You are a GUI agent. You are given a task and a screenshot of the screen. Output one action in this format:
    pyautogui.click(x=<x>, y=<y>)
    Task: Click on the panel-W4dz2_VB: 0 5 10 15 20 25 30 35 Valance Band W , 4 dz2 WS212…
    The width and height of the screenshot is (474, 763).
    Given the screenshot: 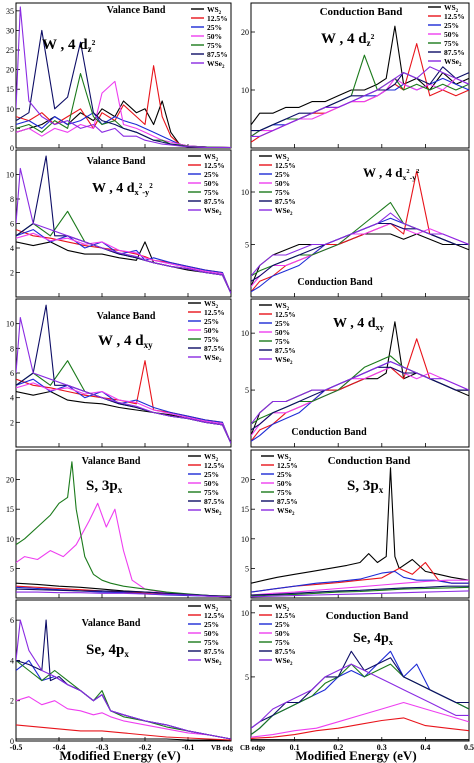 What is the action you would take?
    pyautogui.click(x=119, y=77)
    